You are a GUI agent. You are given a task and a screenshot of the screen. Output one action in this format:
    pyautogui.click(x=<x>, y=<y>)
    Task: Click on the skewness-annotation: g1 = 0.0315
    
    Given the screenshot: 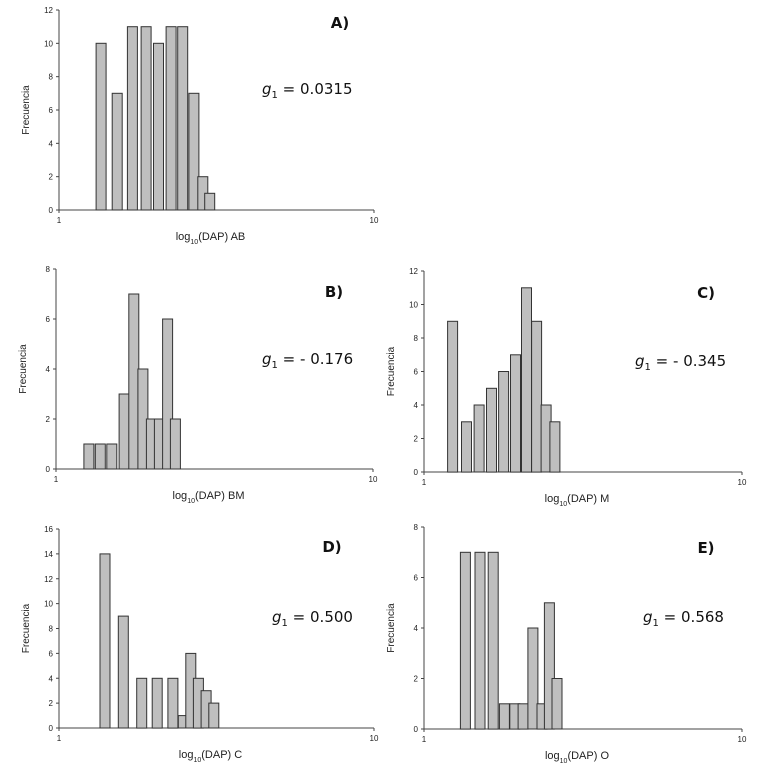 What is the action you would take?
    pyautogui.click(x=307, y=90)
    